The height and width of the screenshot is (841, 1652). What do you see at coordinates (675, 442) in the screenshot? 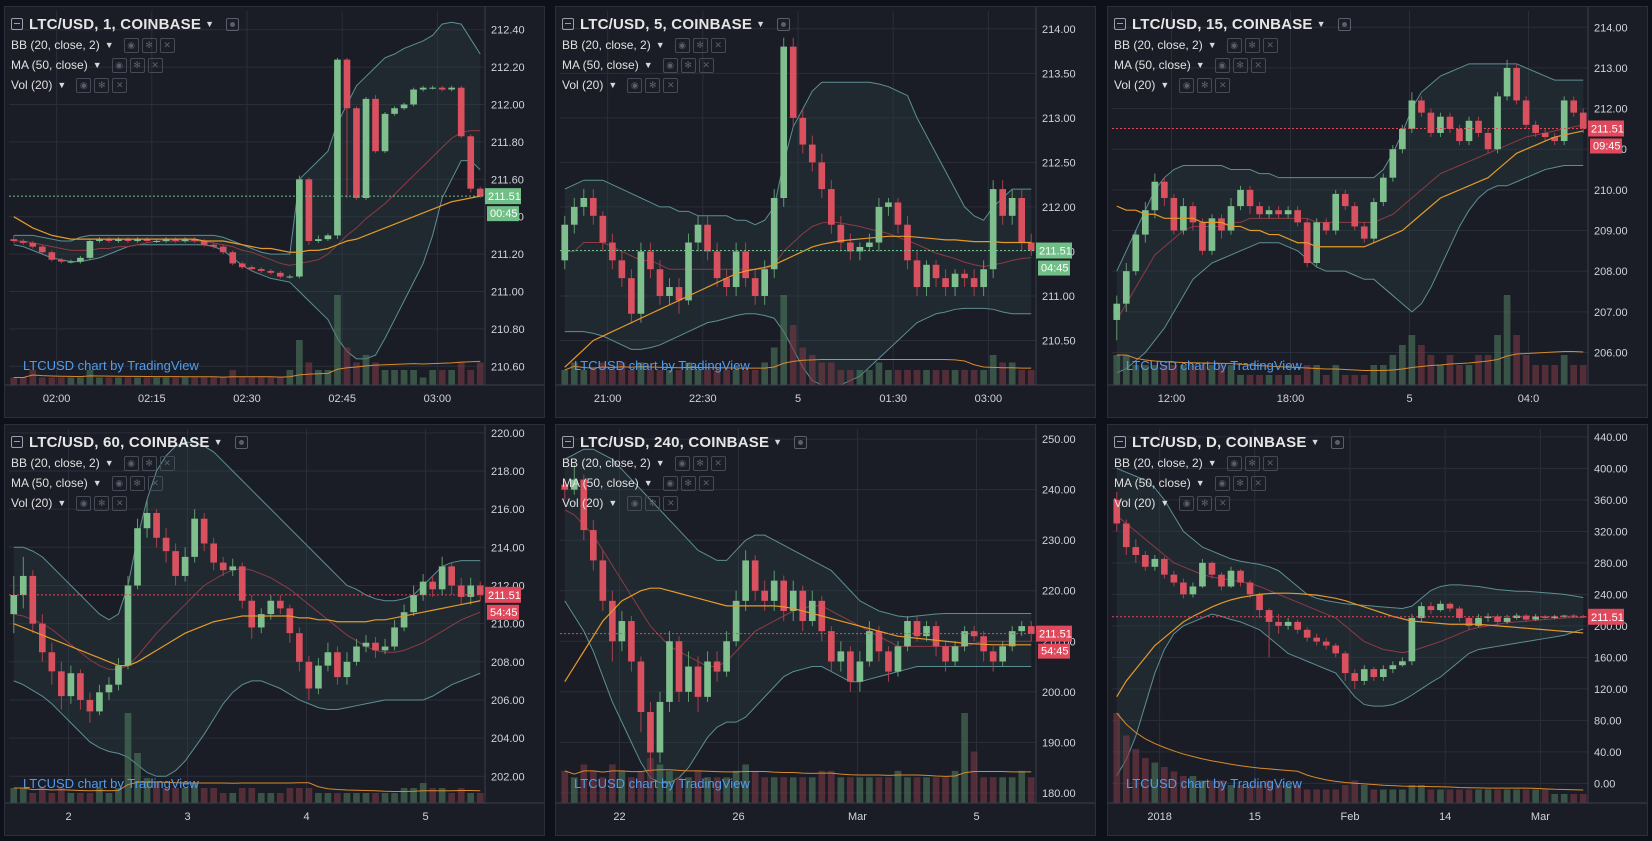
I see `symbol-title: LTC/USD, 240, COINBASE` at bounding box center [675, 442].